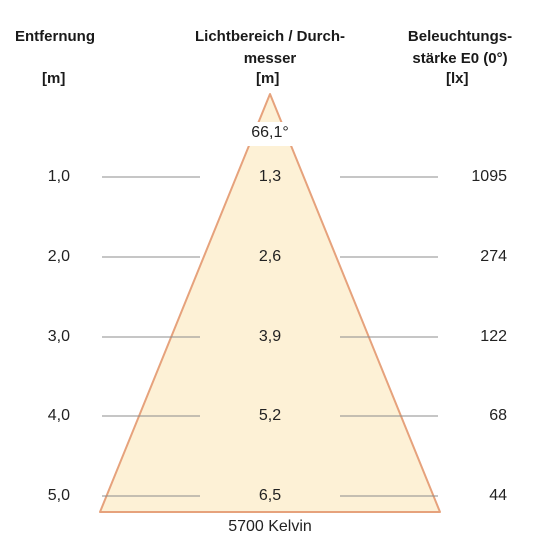 The height and width of the screenshot is (540, 540). Describe the element at coordinates (498, 415) in the screenshot. I see `illuminance-value: 68` at that location.